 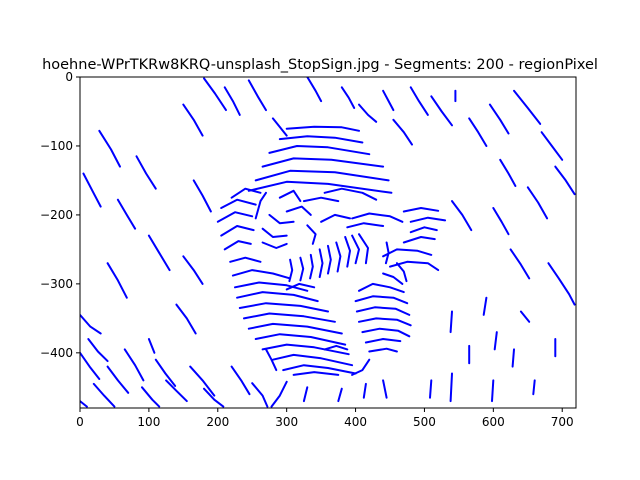 I want to click on x-tick-label: 400, so click(x=355, y=422).